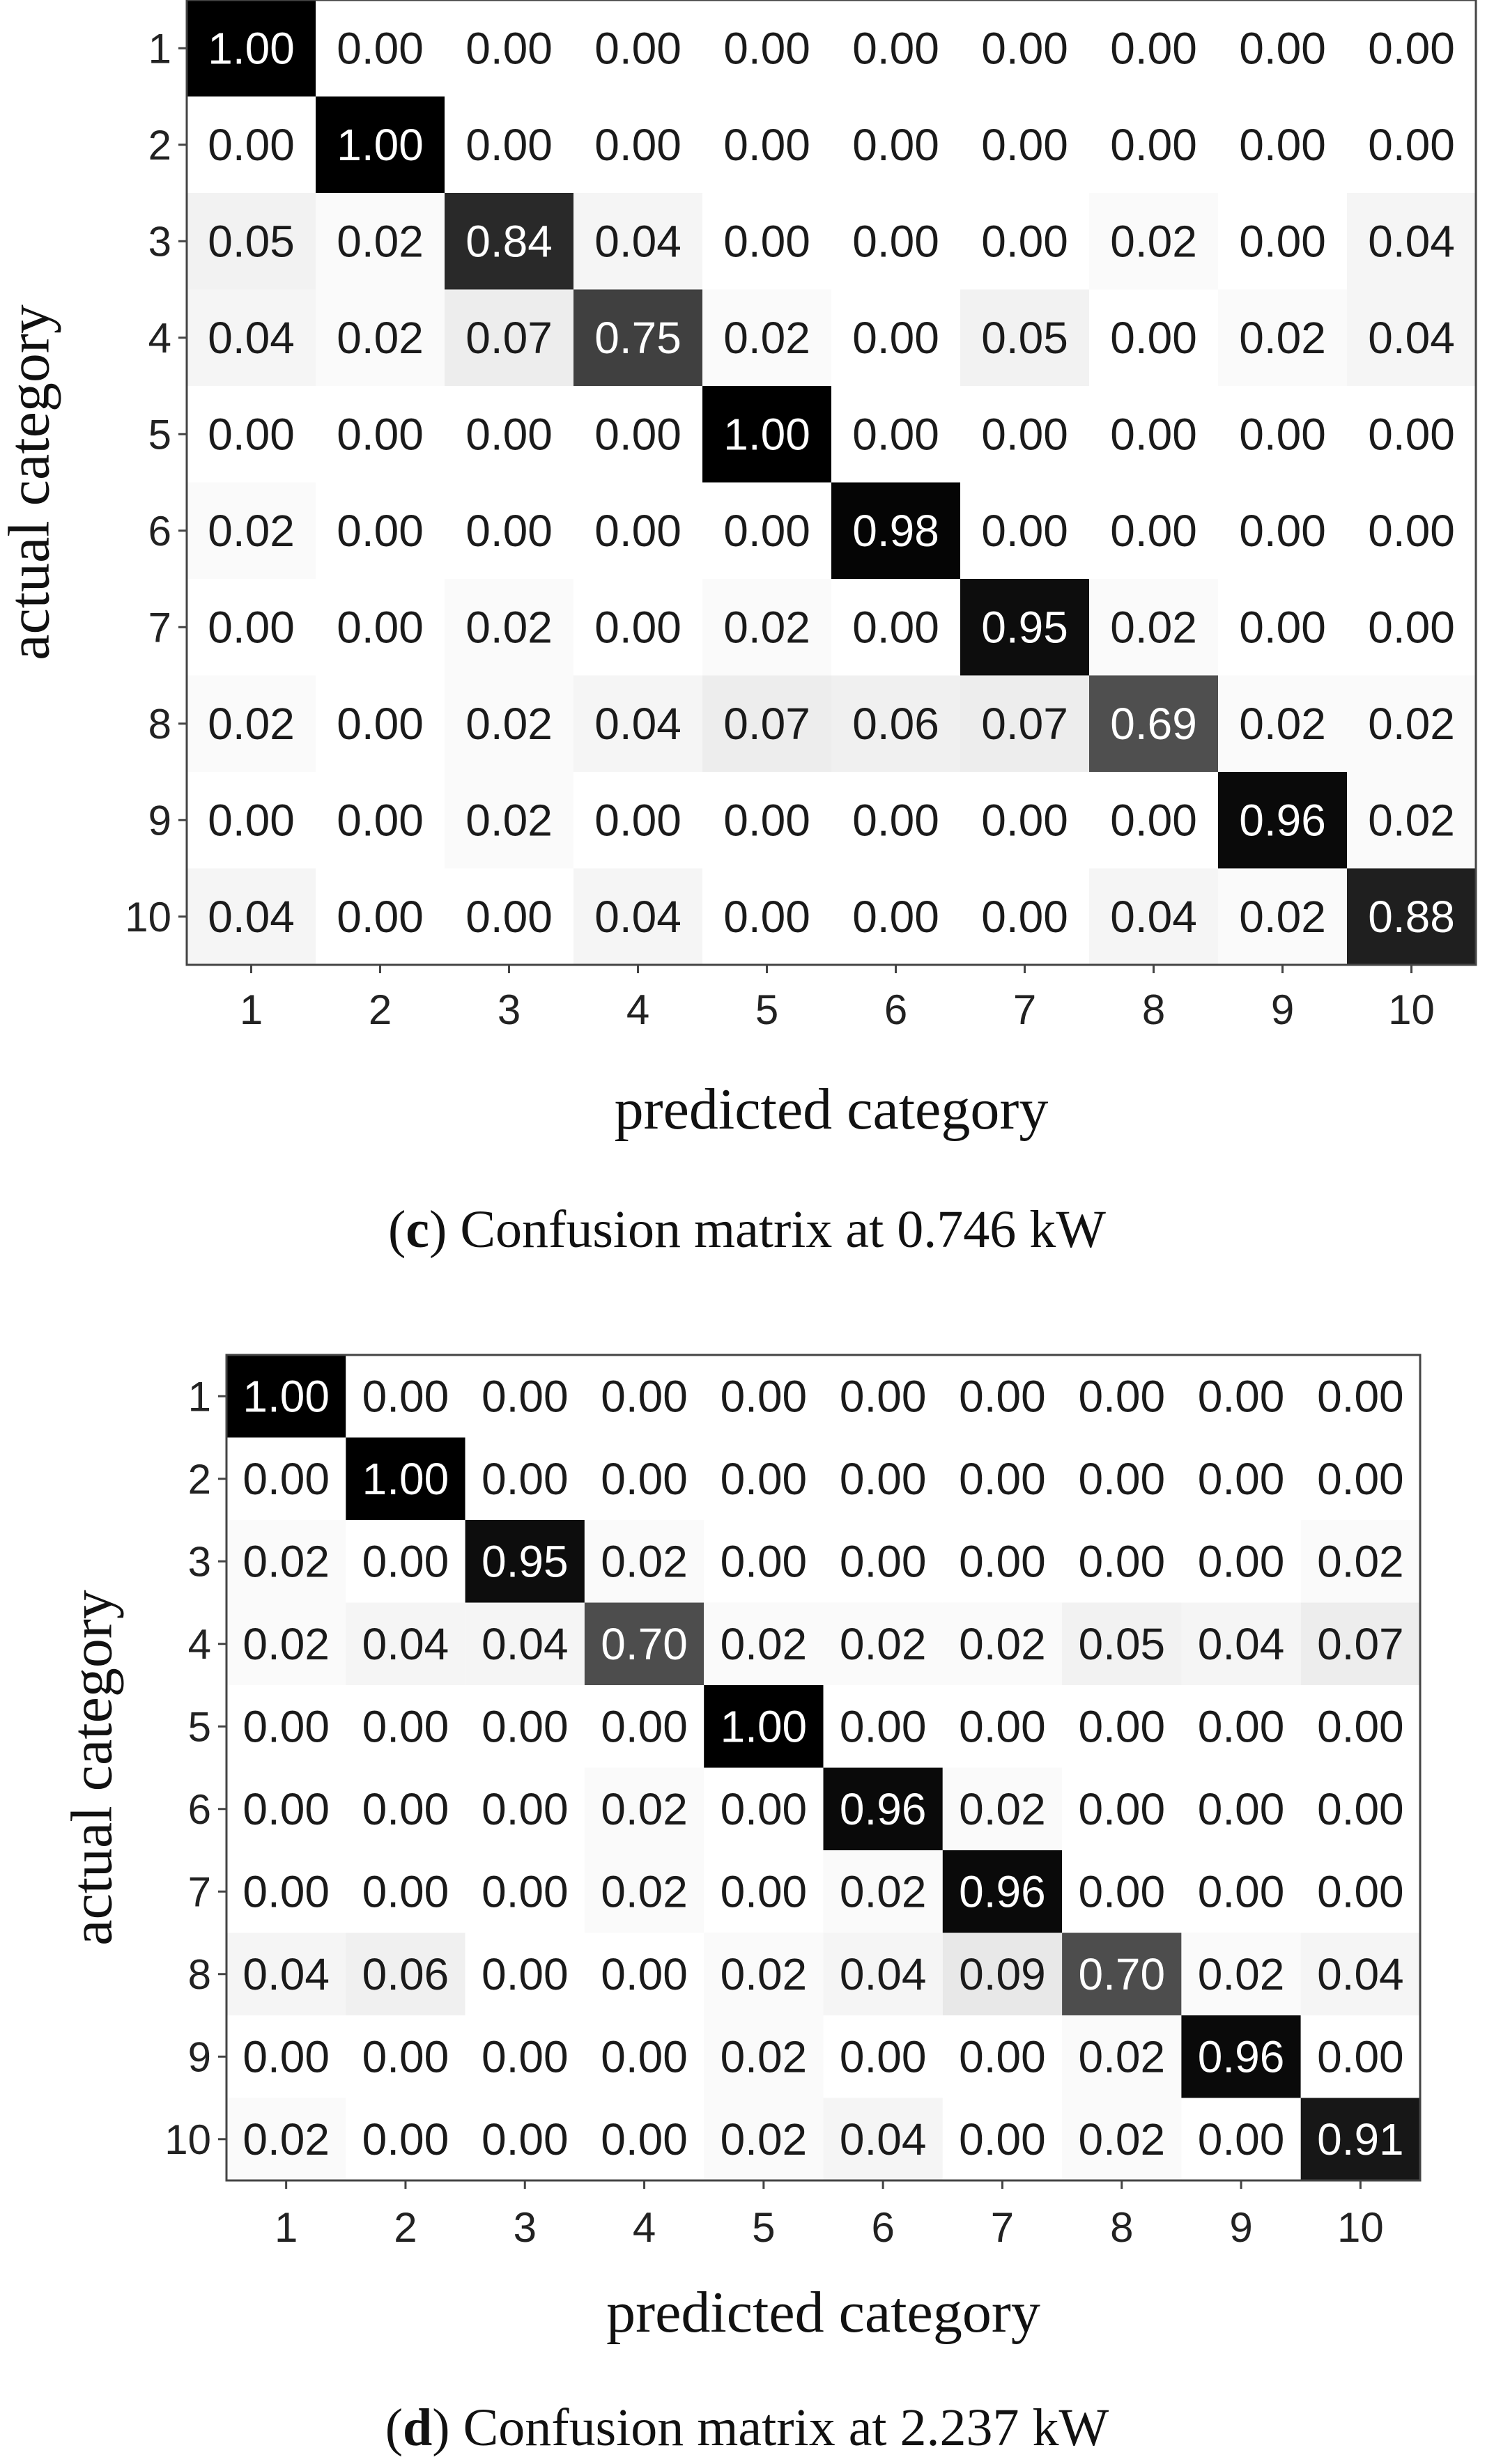 This screenshot has height=2464, width=1494. I want to click on cell-value-label: 0.06, so click(406, 1974).